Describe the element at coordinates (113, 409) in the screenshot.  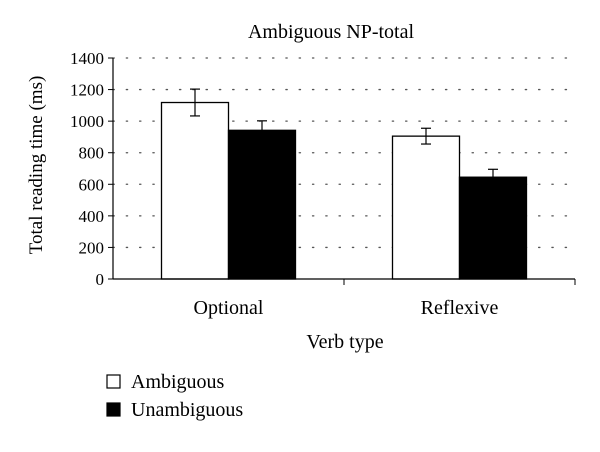
I see `legend-swatch-unambiguous` at that location.